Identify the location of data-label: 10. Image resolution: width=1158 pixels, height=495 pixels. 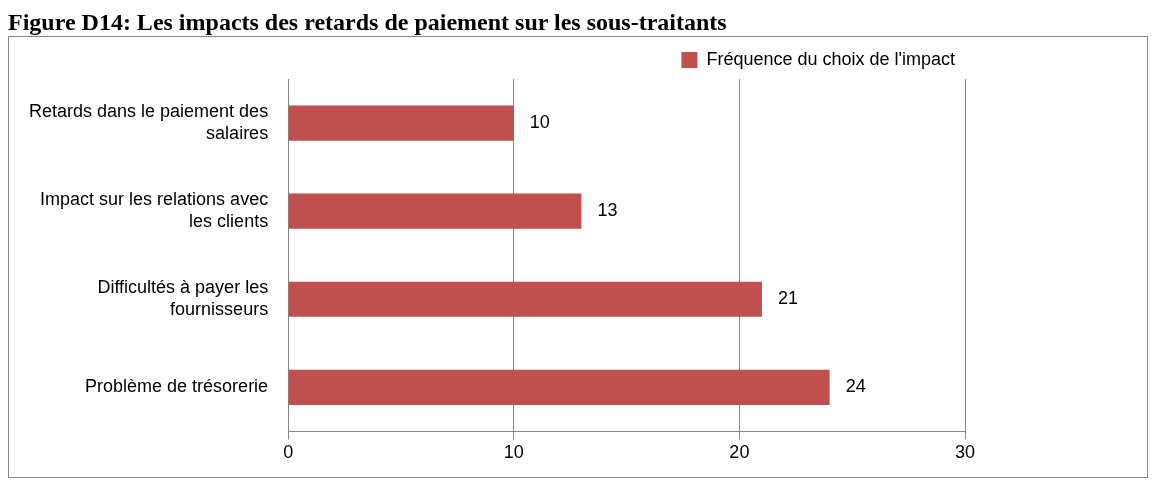
(539, 122).